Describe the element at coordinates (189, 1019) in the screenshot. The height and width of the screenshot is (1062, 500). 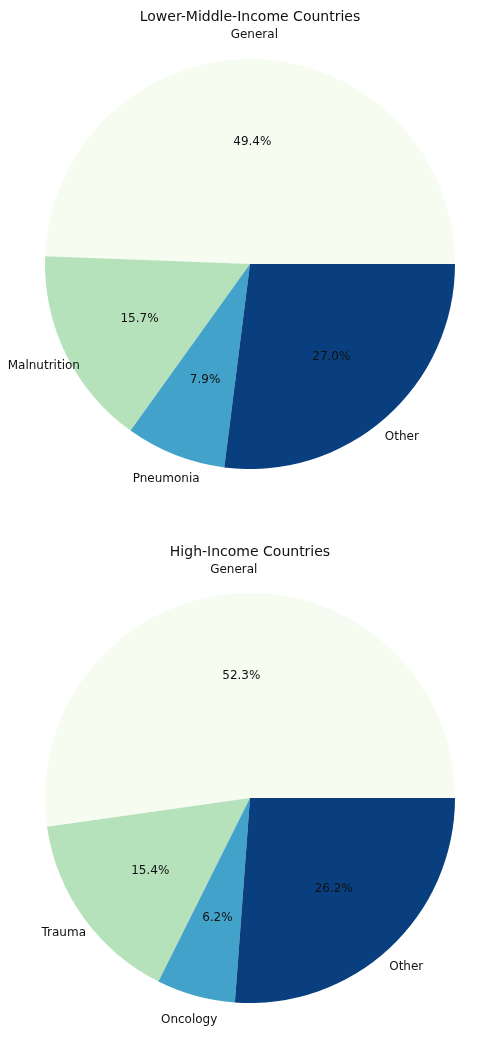
I see `slice-label: Oncology` at that location.